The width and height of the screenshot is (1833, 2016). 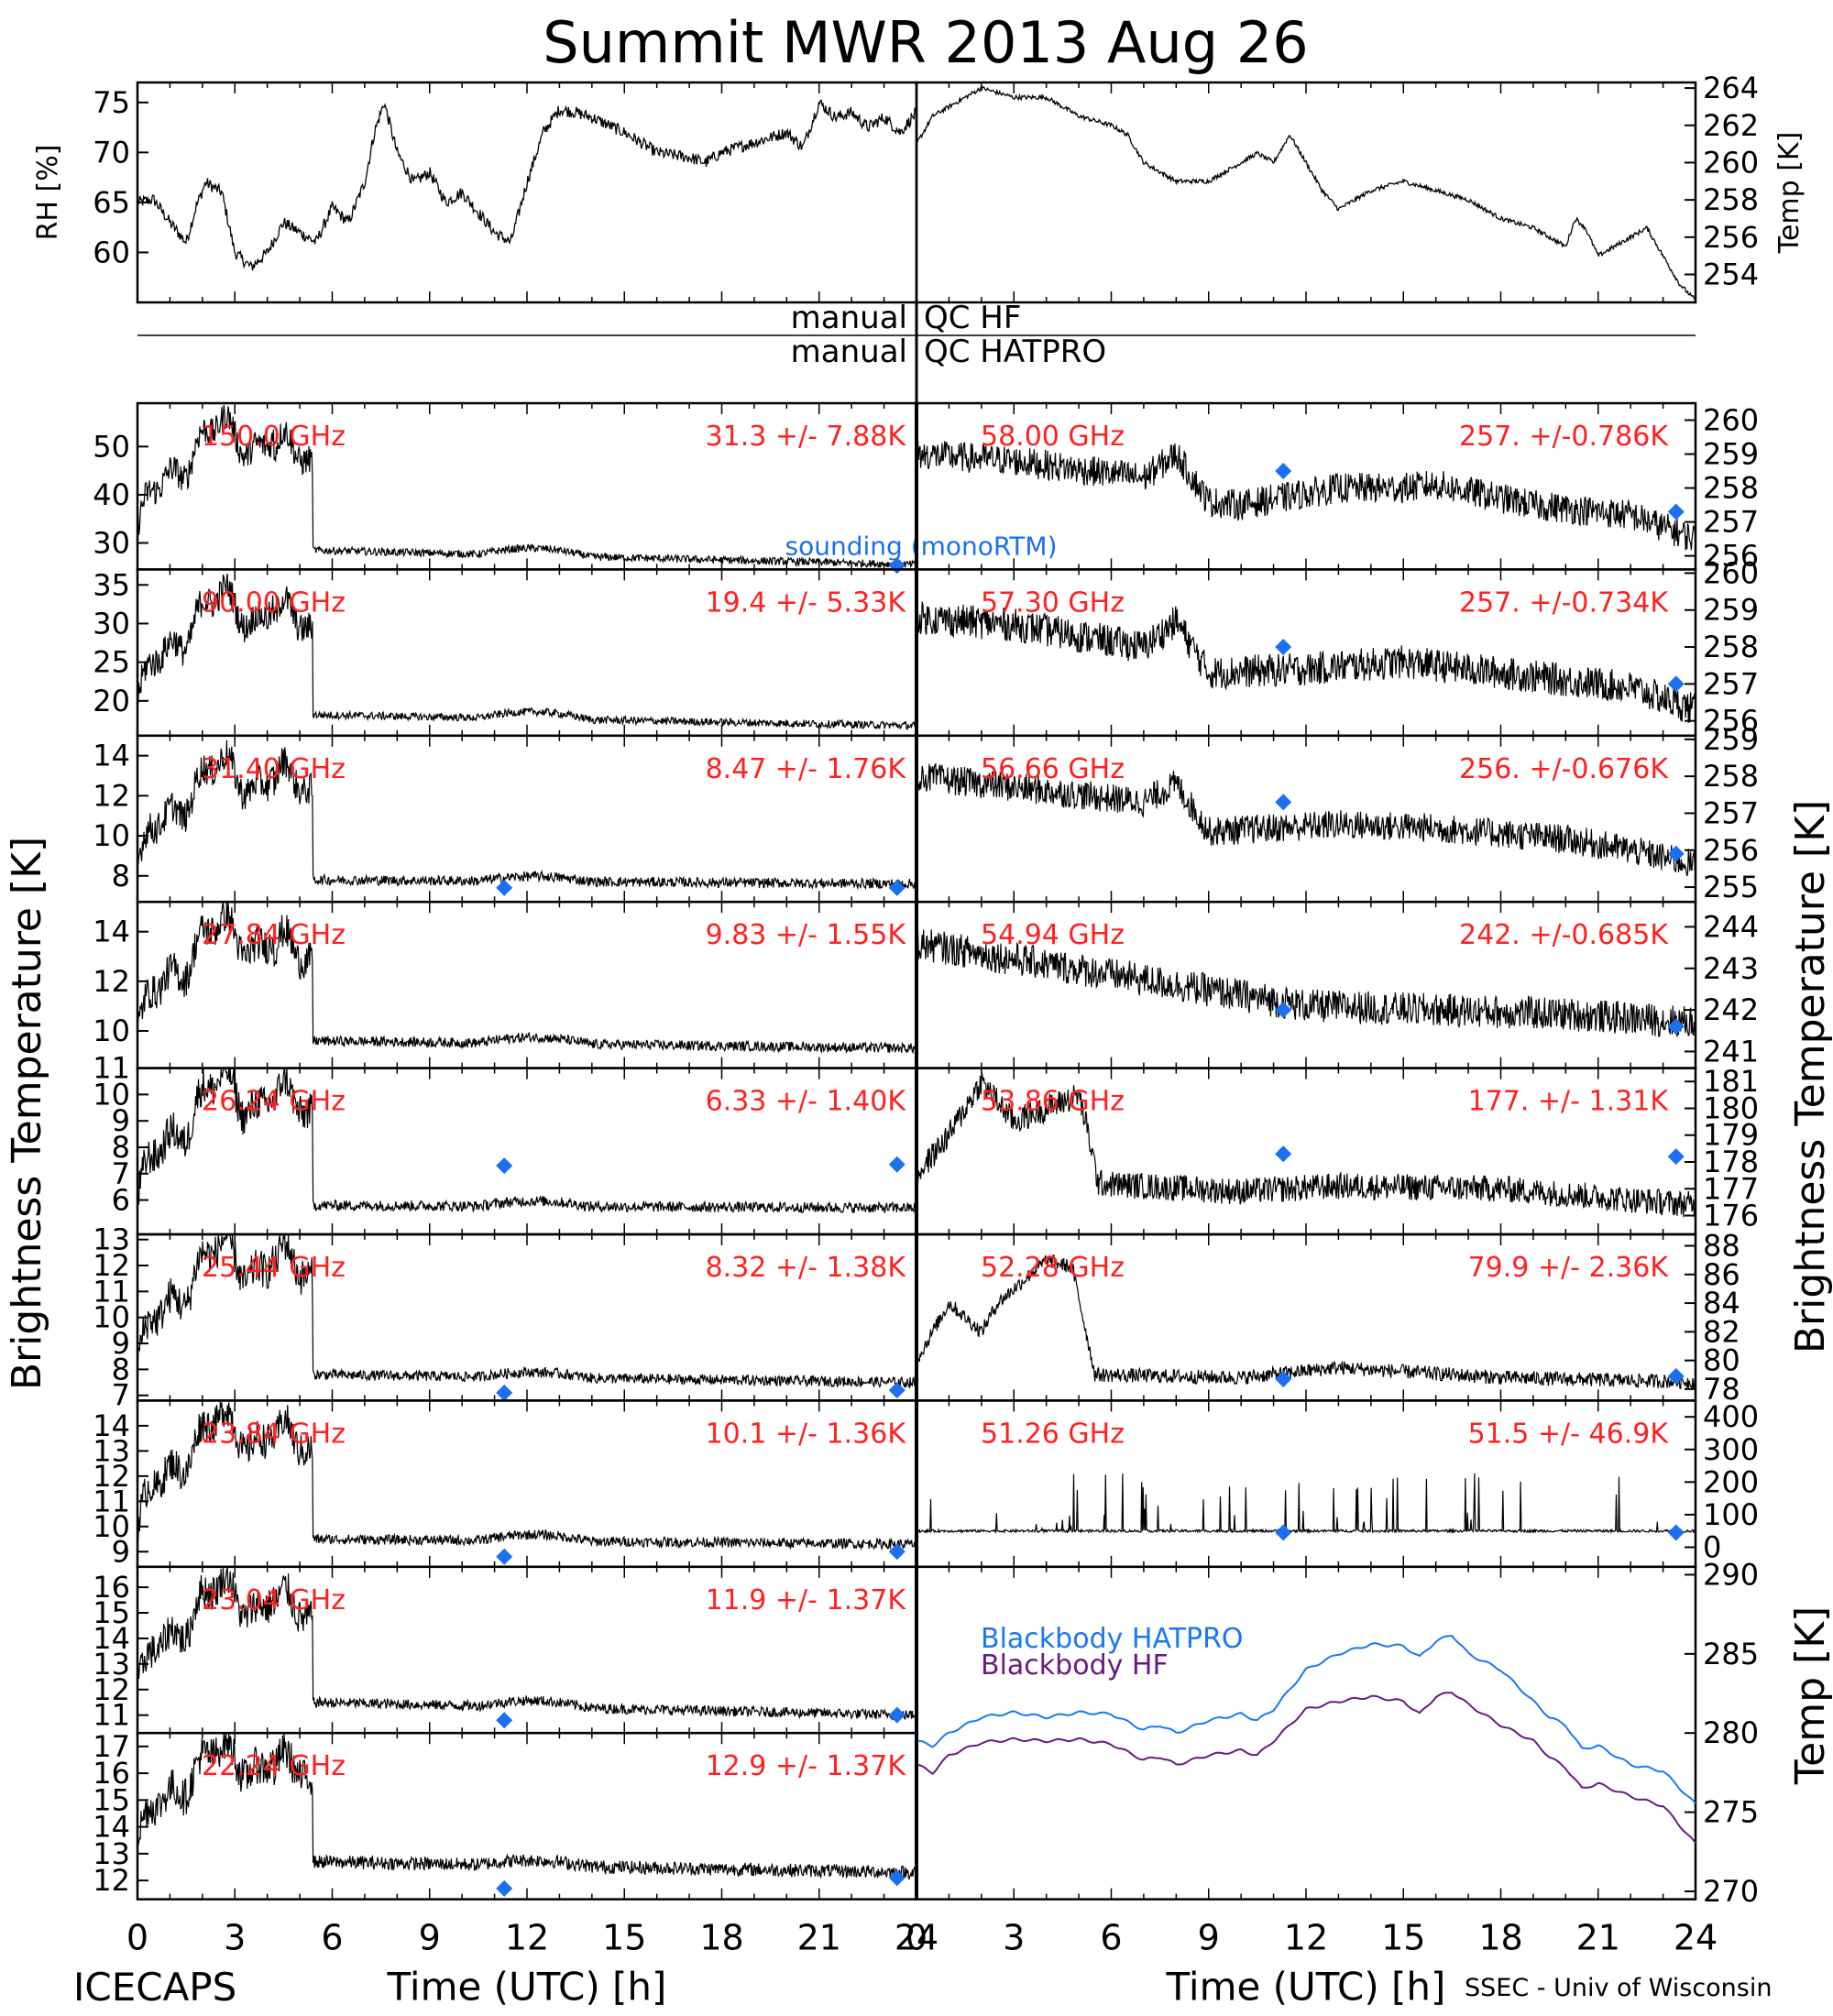 I want to click on left-channel-freq-label: 23.84 GHz, so click(x=274, y=1434).